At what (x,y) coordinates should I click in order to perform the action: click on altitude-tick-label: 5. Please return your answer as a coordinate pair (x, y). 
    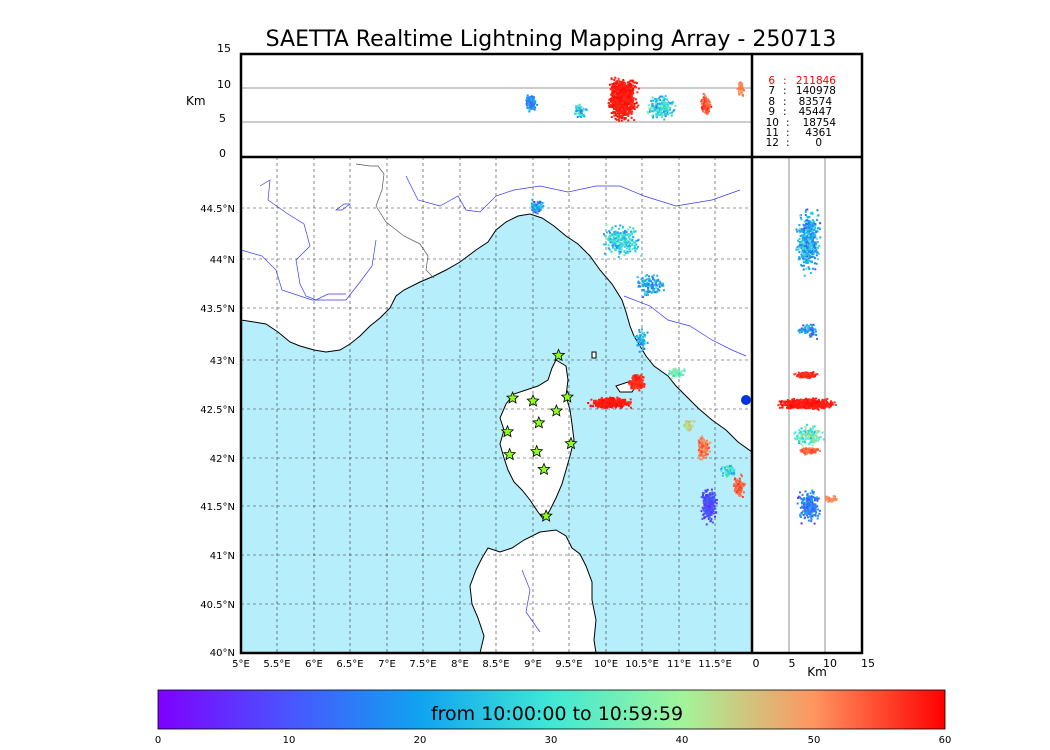
    Looking at the image, I should click on (222, 118).